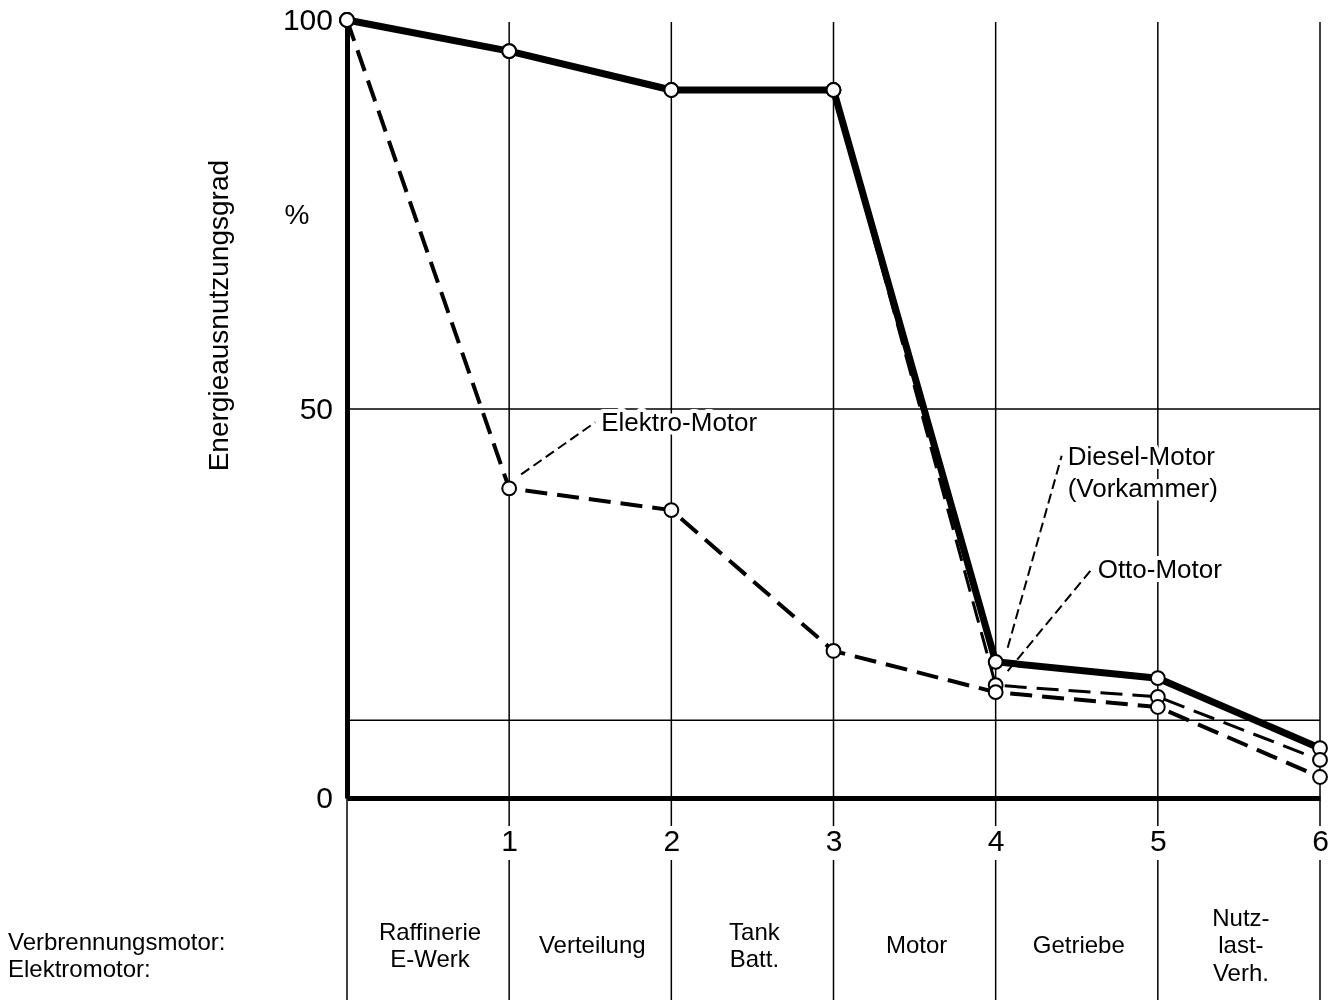 The image size is (1336, 1000). I want to click on x-tick-label: 1, so click(510, 841).